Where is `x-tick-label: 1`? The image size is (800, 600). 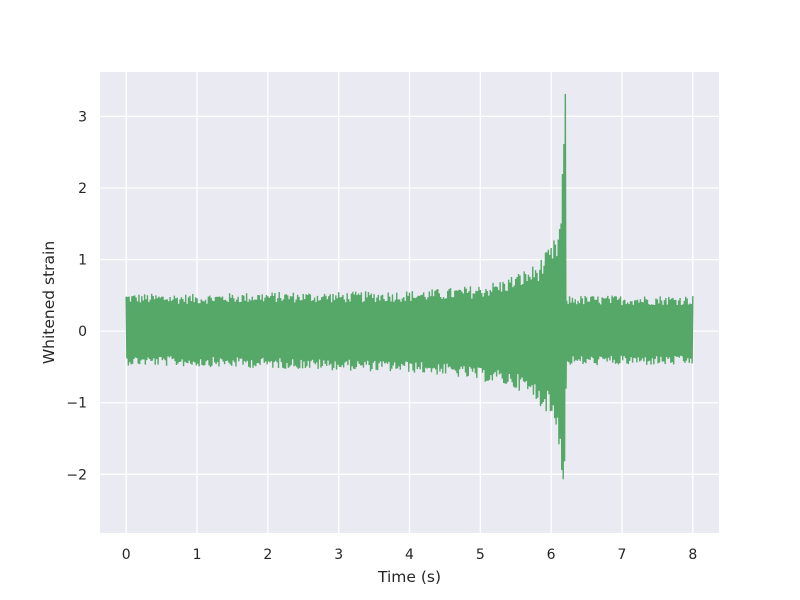
x-tick-label: 1 is located at coordinates (197, 555).